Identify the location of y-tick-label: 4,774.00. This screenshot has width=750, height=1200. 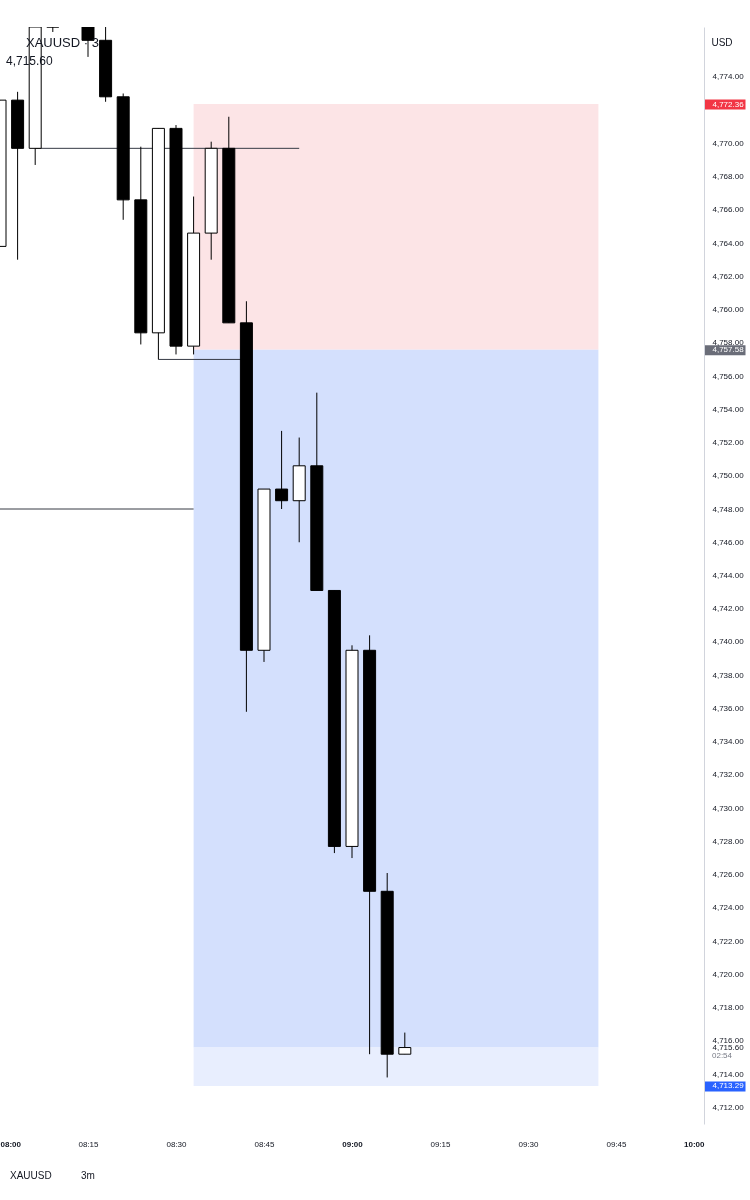
(728, 77).